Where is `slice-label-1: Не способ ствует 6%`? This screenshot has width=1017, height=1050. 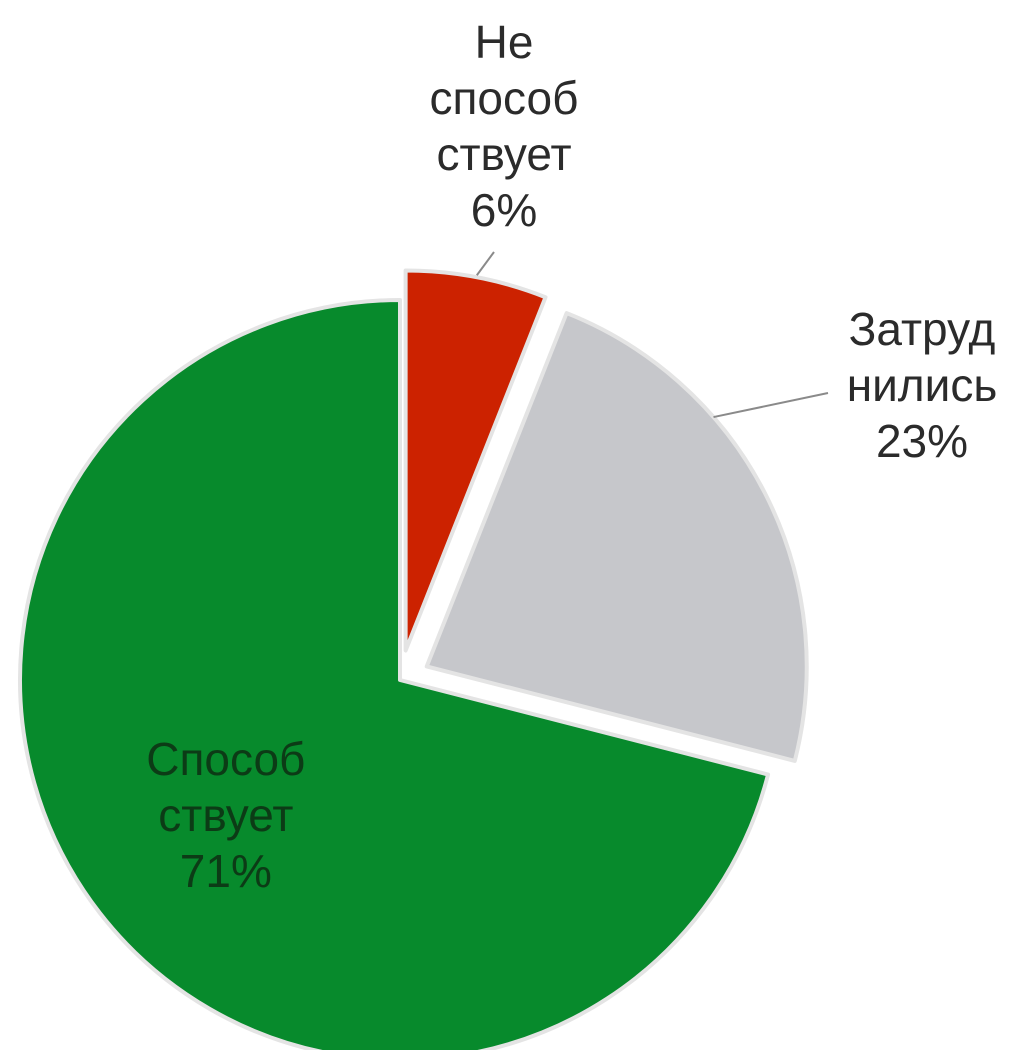
slice-label-1: Не способ ствует 6% is located at coordinates (504, 126).